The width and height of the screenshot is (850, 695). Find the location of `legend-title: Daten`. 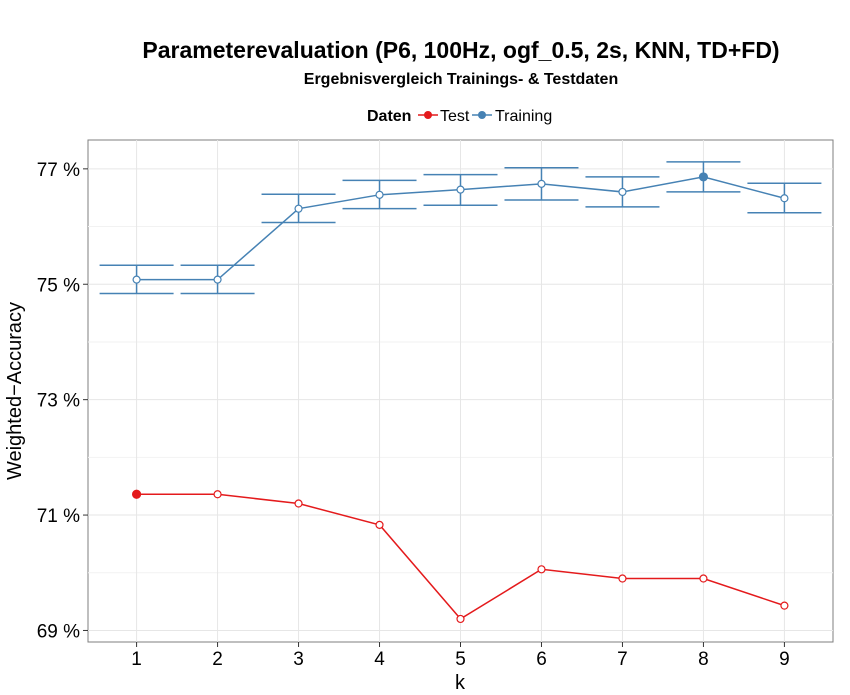

legend-title: Daten is located at coordinates (389, 116).